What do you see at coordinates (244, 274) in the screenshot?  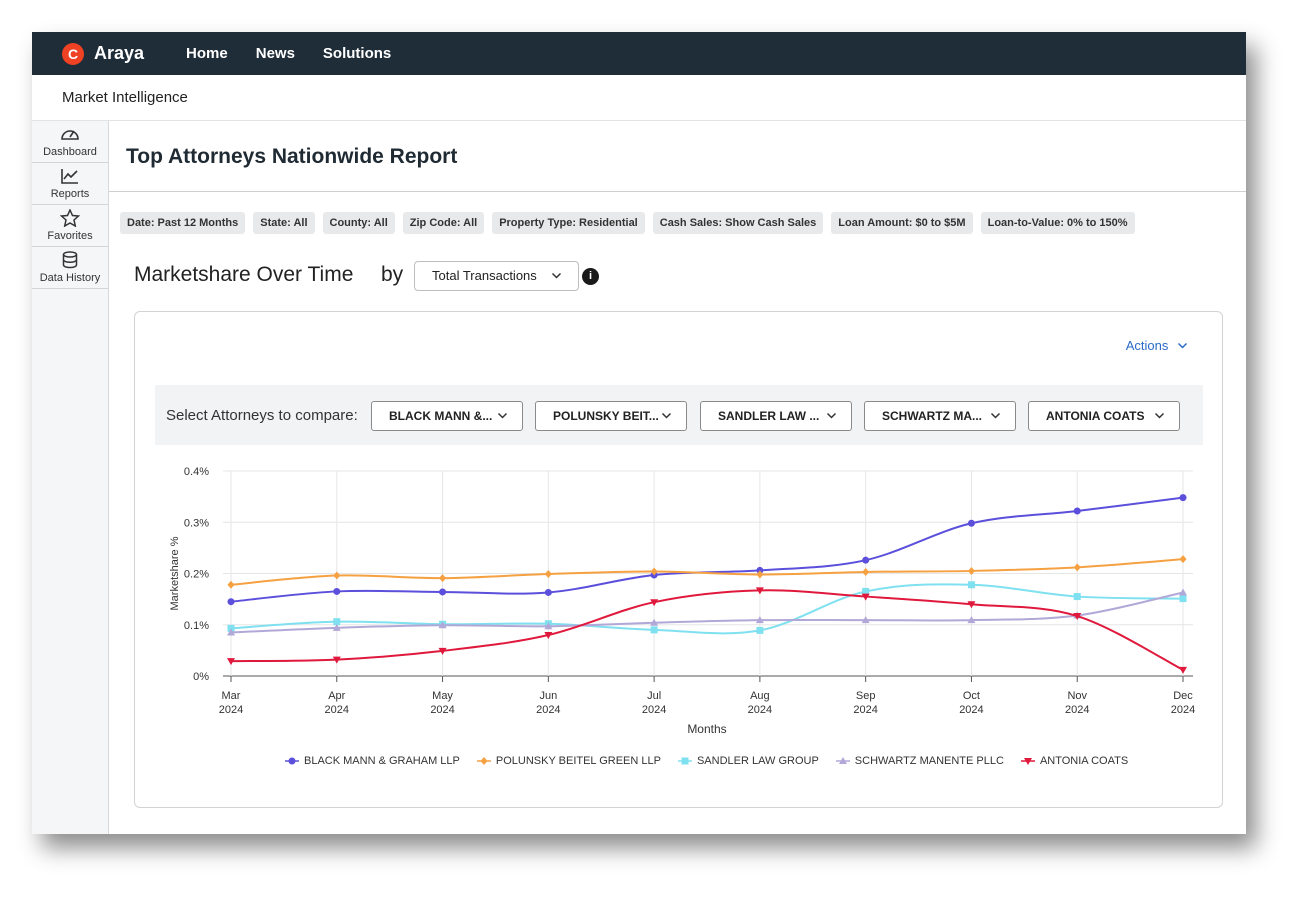 I see `section-title: Marketshare Over Time` at bounding box center [244, 274].